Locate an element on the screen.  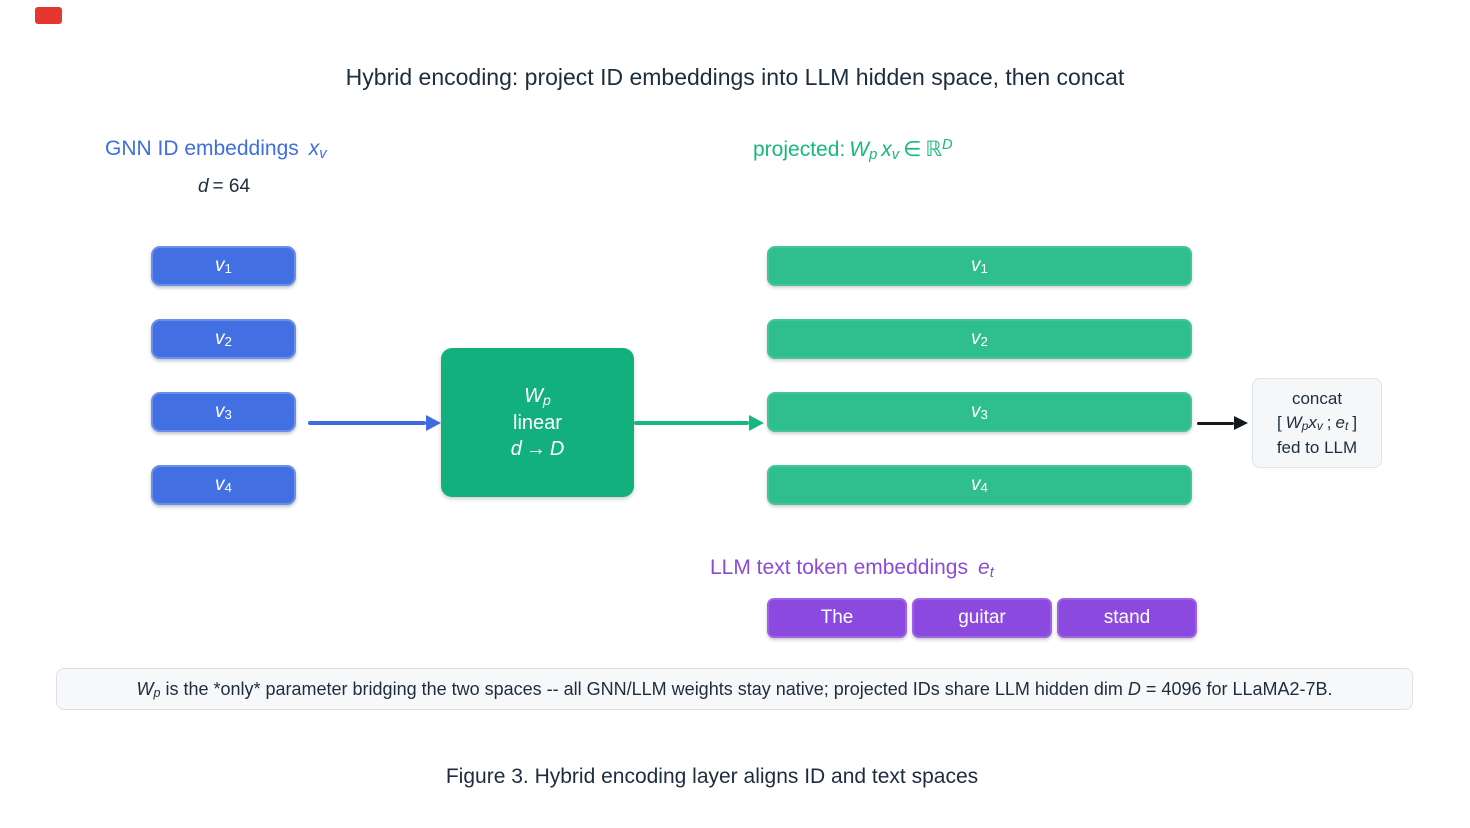
black-arrow-head-icon is located at coordinates (1241, 423).